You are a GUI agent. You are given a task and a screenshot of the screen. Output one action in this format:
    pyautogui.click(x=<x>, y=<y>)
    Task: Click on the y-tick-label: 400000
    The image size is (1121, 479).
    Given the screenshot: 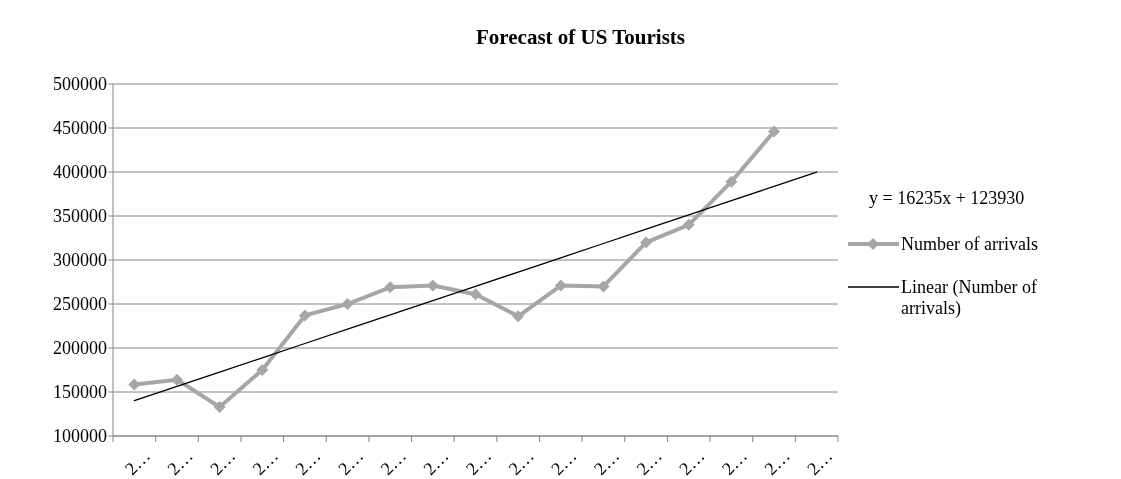 What is the action you would take?
    pyautogui.click(x=80, y=172)
    